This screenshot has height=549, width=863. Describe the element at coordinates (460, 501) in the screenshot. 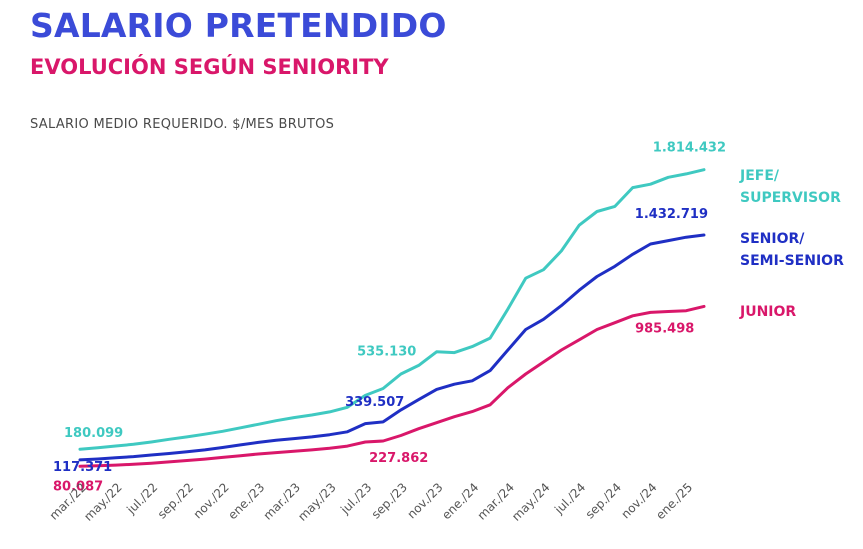

I see `x-tick-label: ene./24` at that location.